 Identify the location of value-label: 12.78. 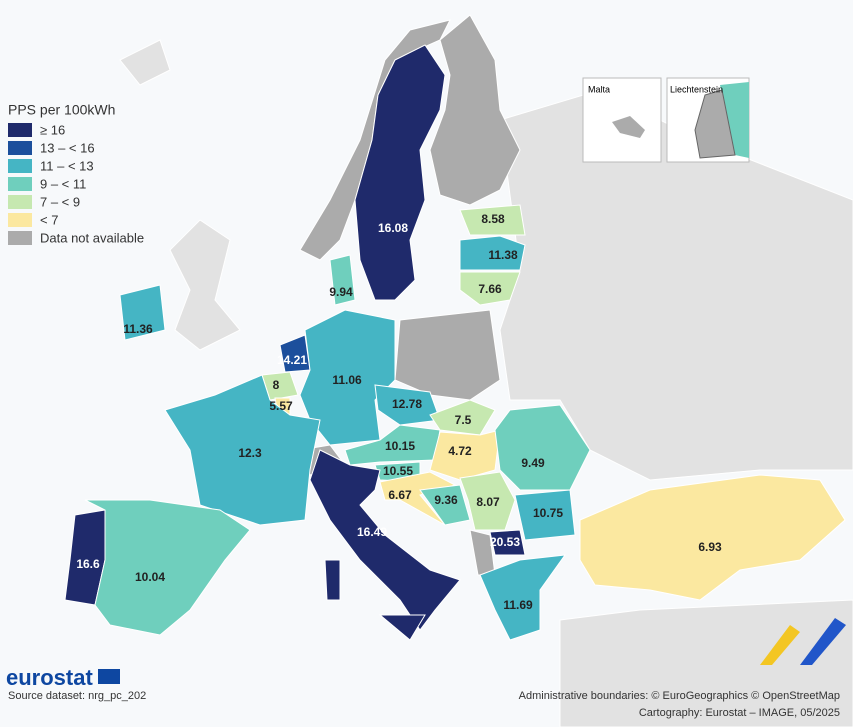
(407, 404).